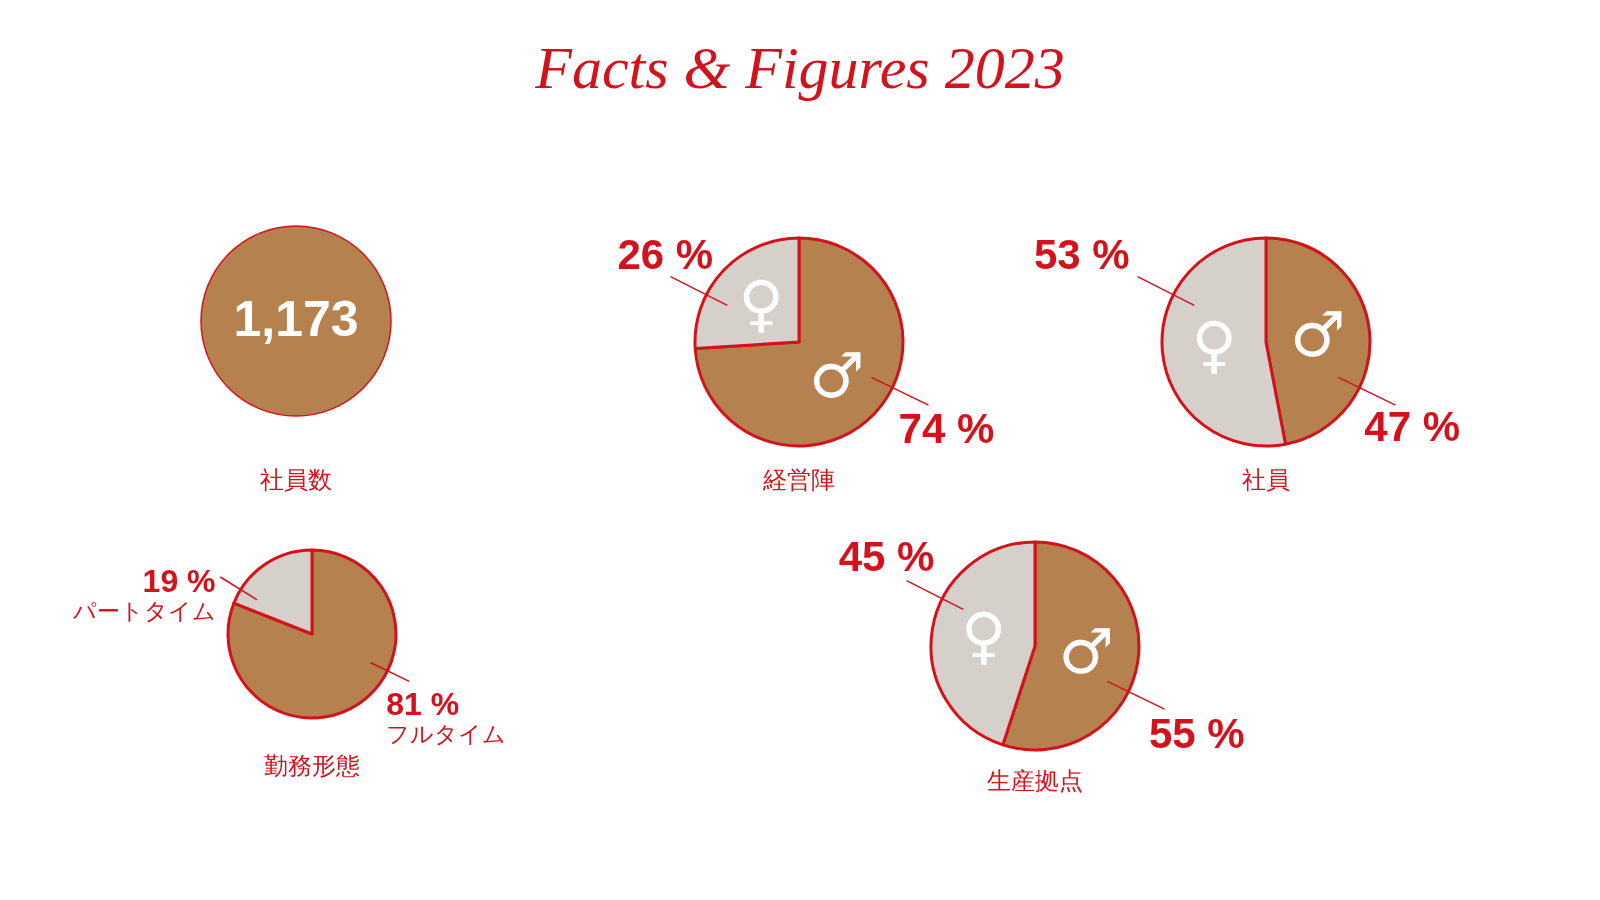  What do you see at coordinates (886, 556) in the screenshot?
I see `data-label: 45 %` at bounding box center [886, 556].